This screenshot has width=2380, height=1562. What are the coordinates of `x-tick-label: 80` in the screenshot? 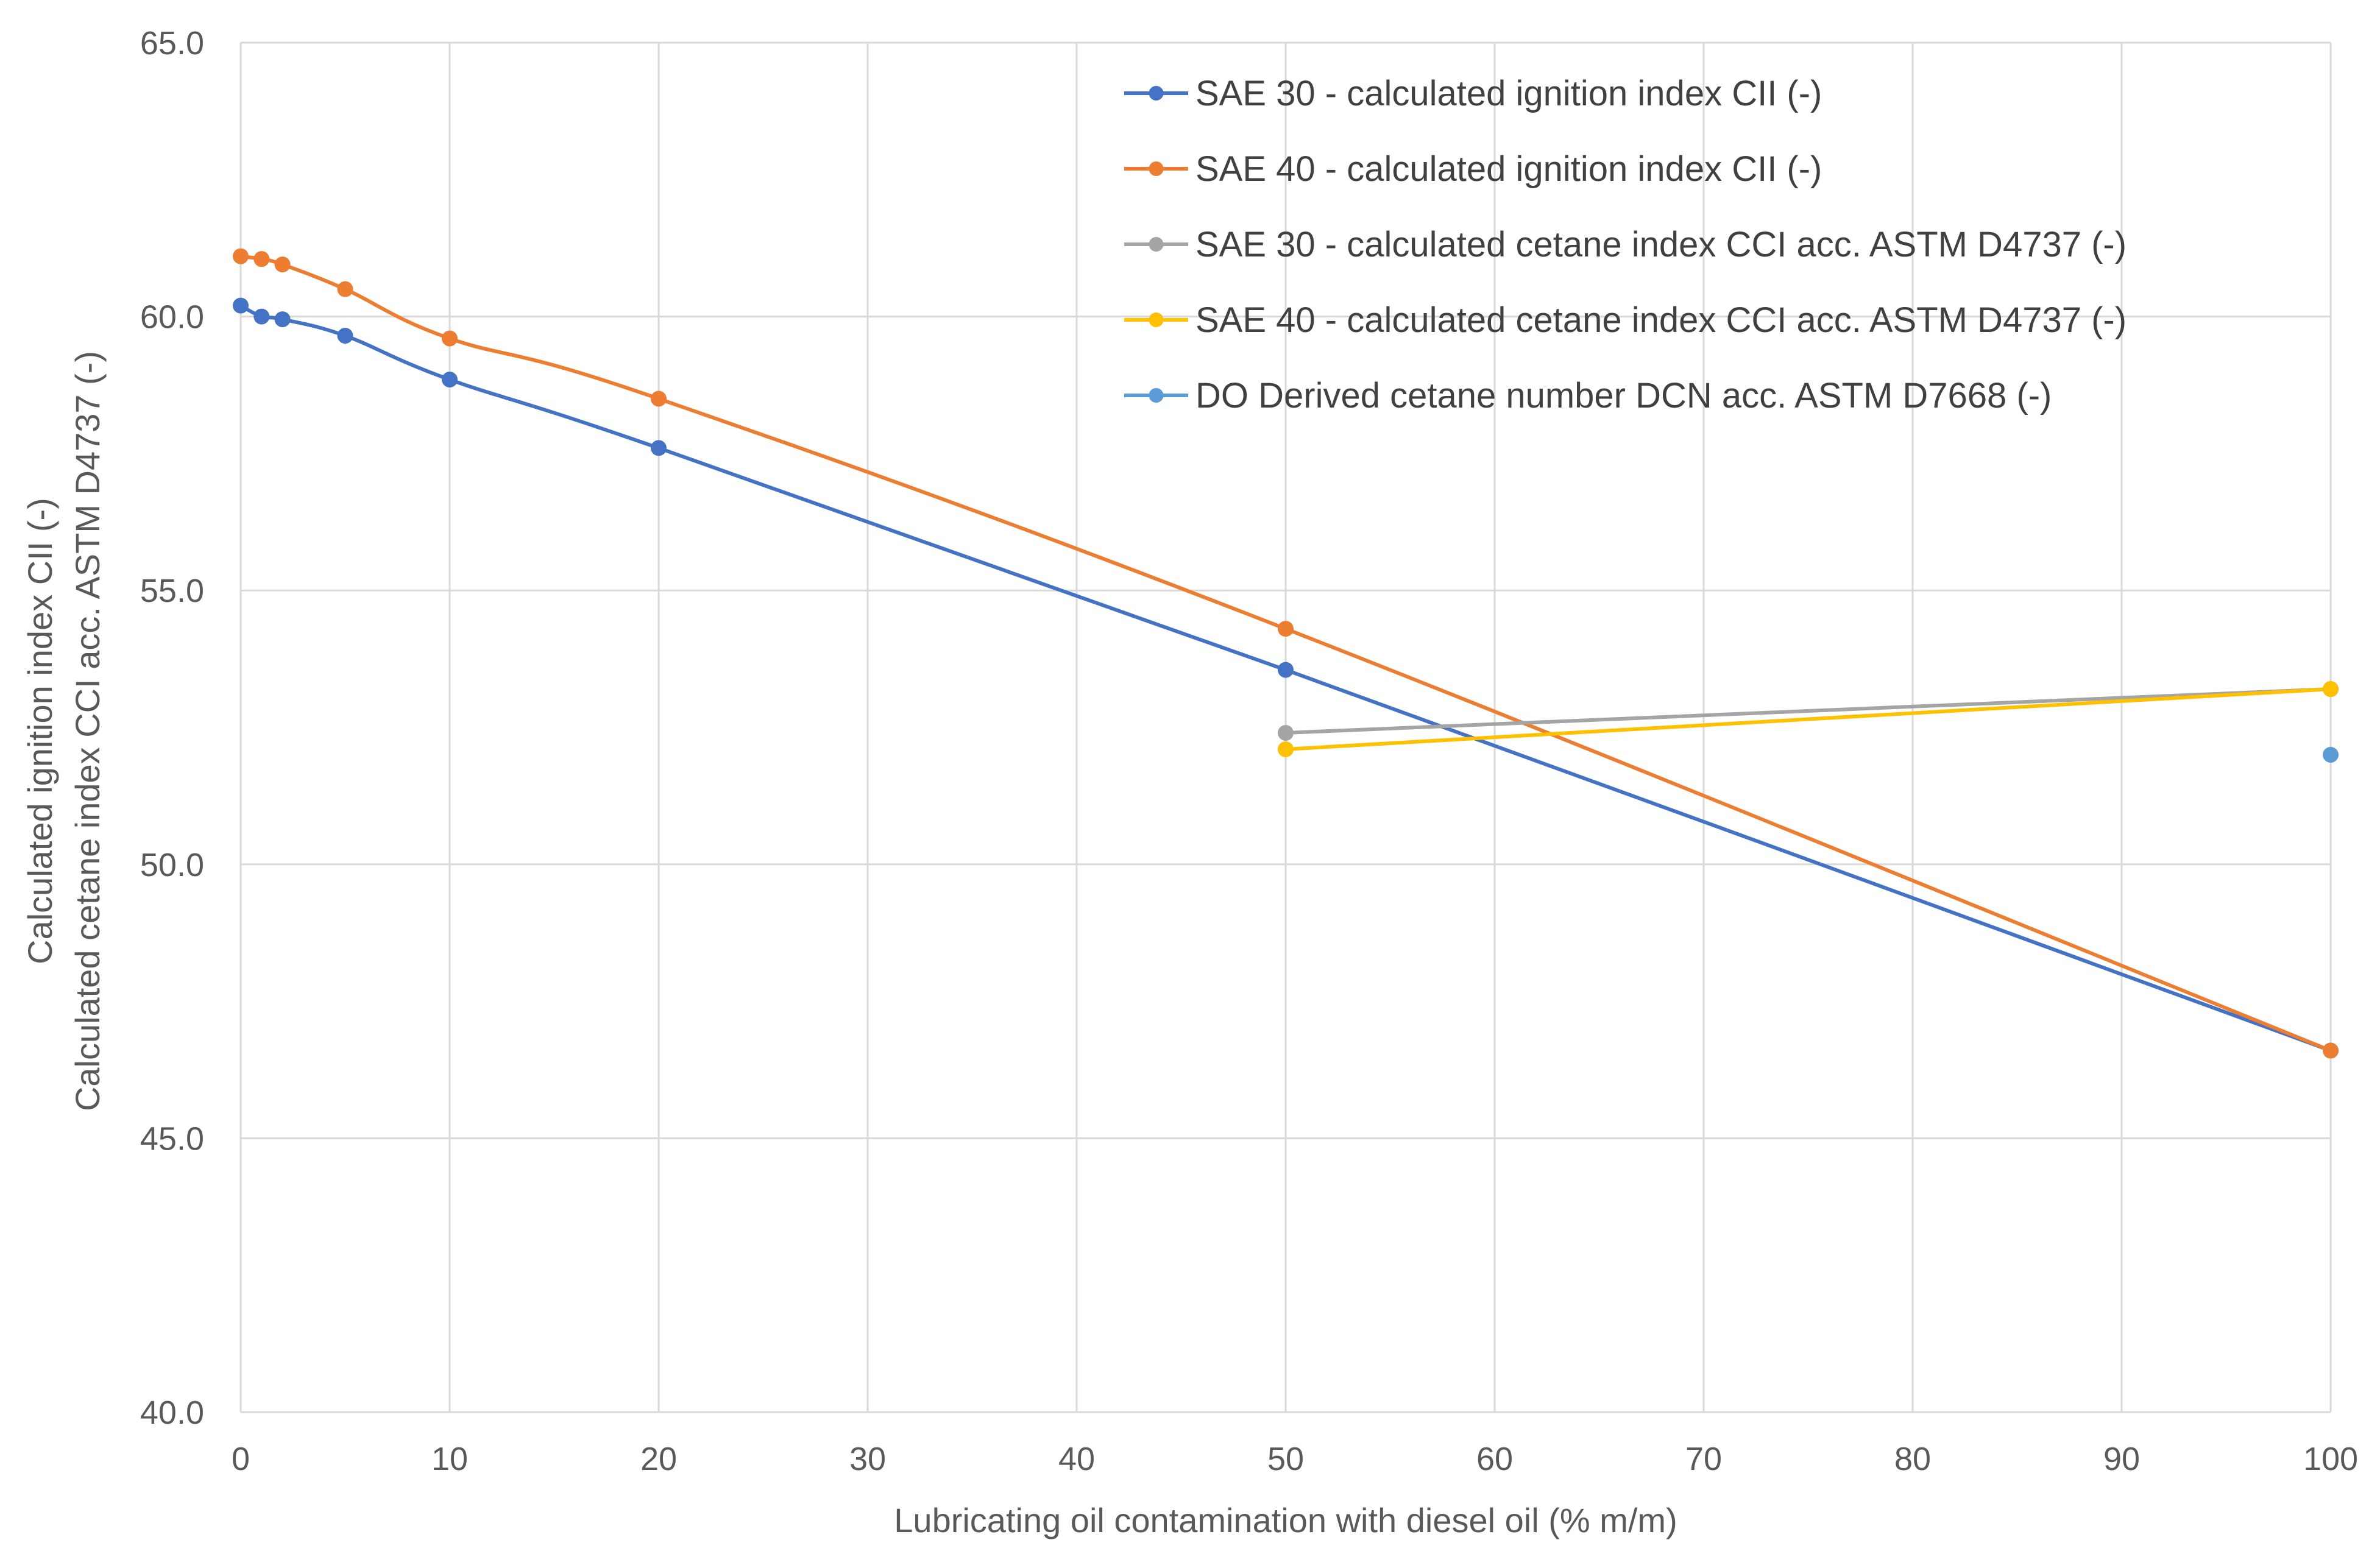 It's located at (1912, 1459).